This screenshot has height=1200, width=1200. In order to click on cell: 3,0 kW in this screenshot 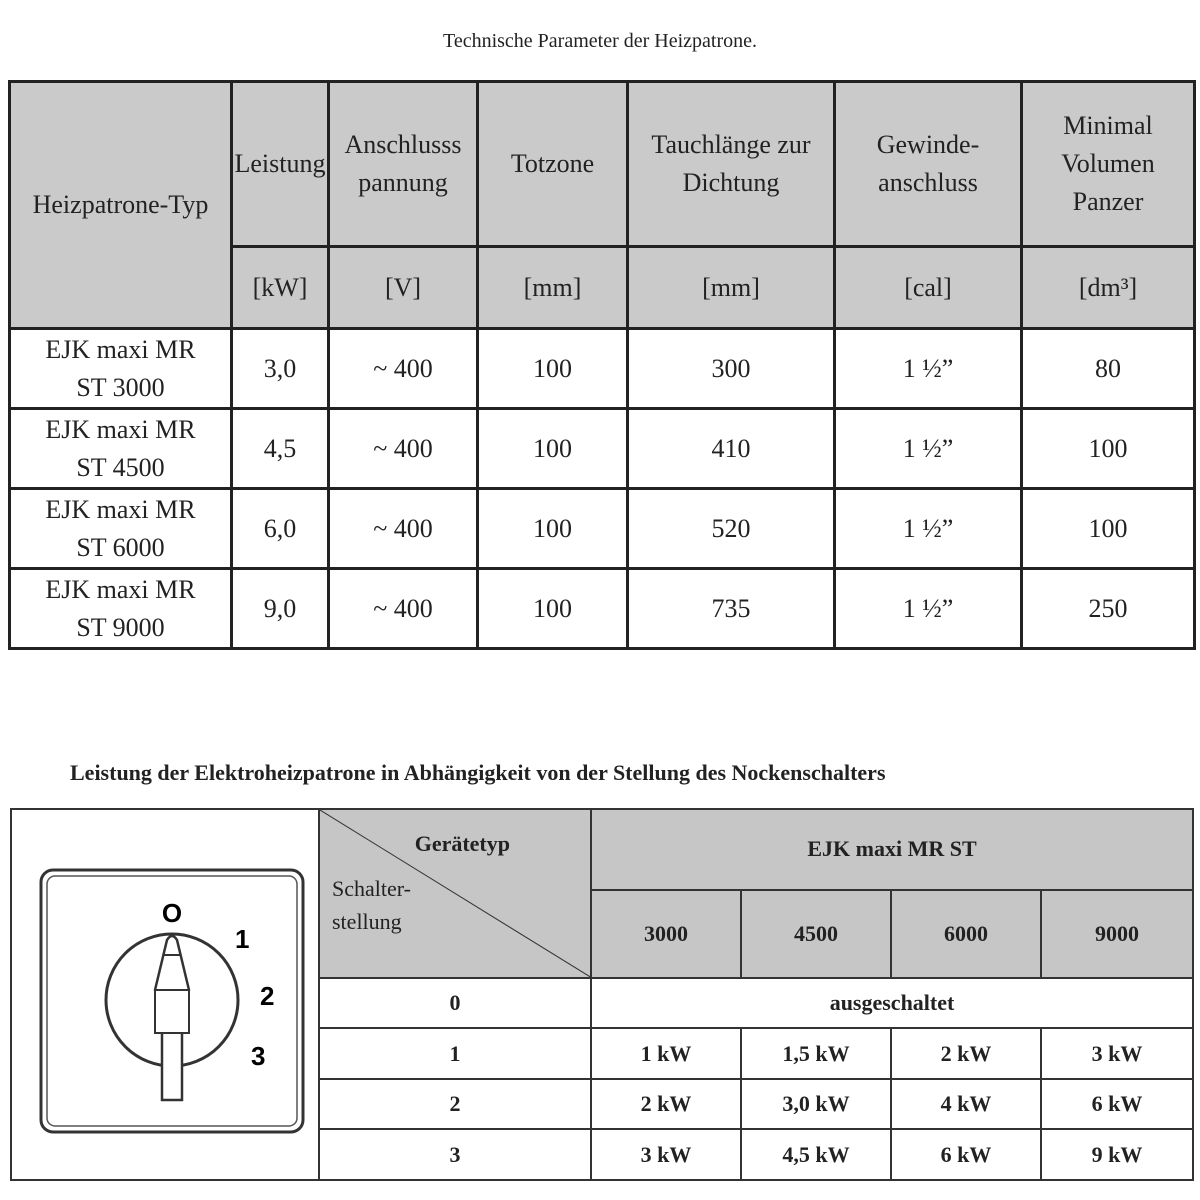, I will do `click(816, 1104)`.